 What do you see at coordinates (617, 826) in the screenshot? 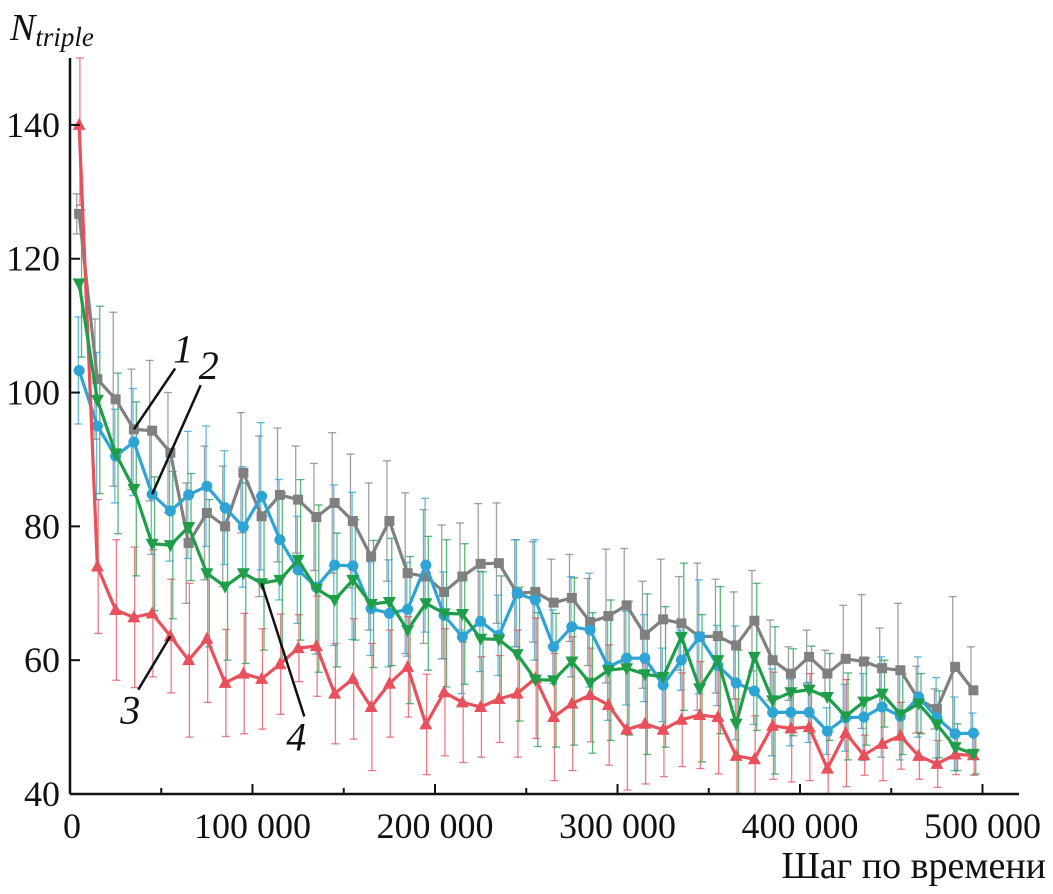
I see `x-tick-label: 300 000` at bounding box center [617, 826].